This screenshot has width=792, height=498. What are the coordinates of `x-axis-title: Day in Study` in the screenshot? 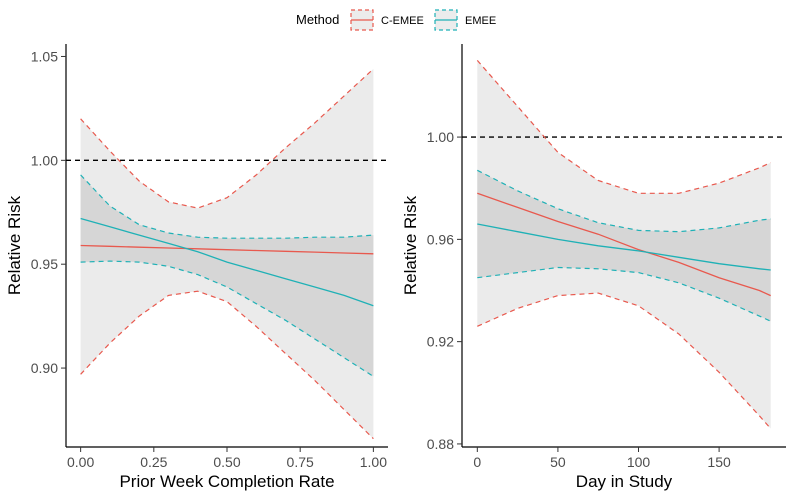 It's located at (624, 481).